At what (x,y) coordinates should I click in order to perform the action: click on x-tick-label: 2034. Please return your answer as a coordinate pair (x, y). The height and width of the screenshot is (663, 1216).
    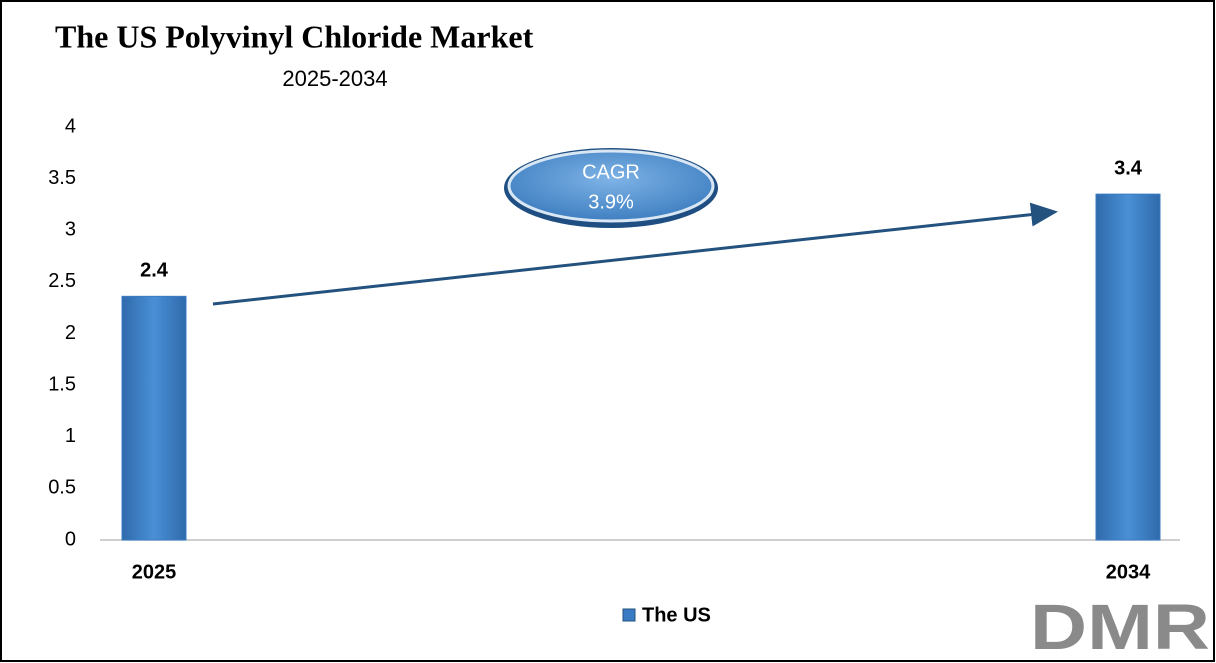
    Looking at the image, I should click on (1128, 572).